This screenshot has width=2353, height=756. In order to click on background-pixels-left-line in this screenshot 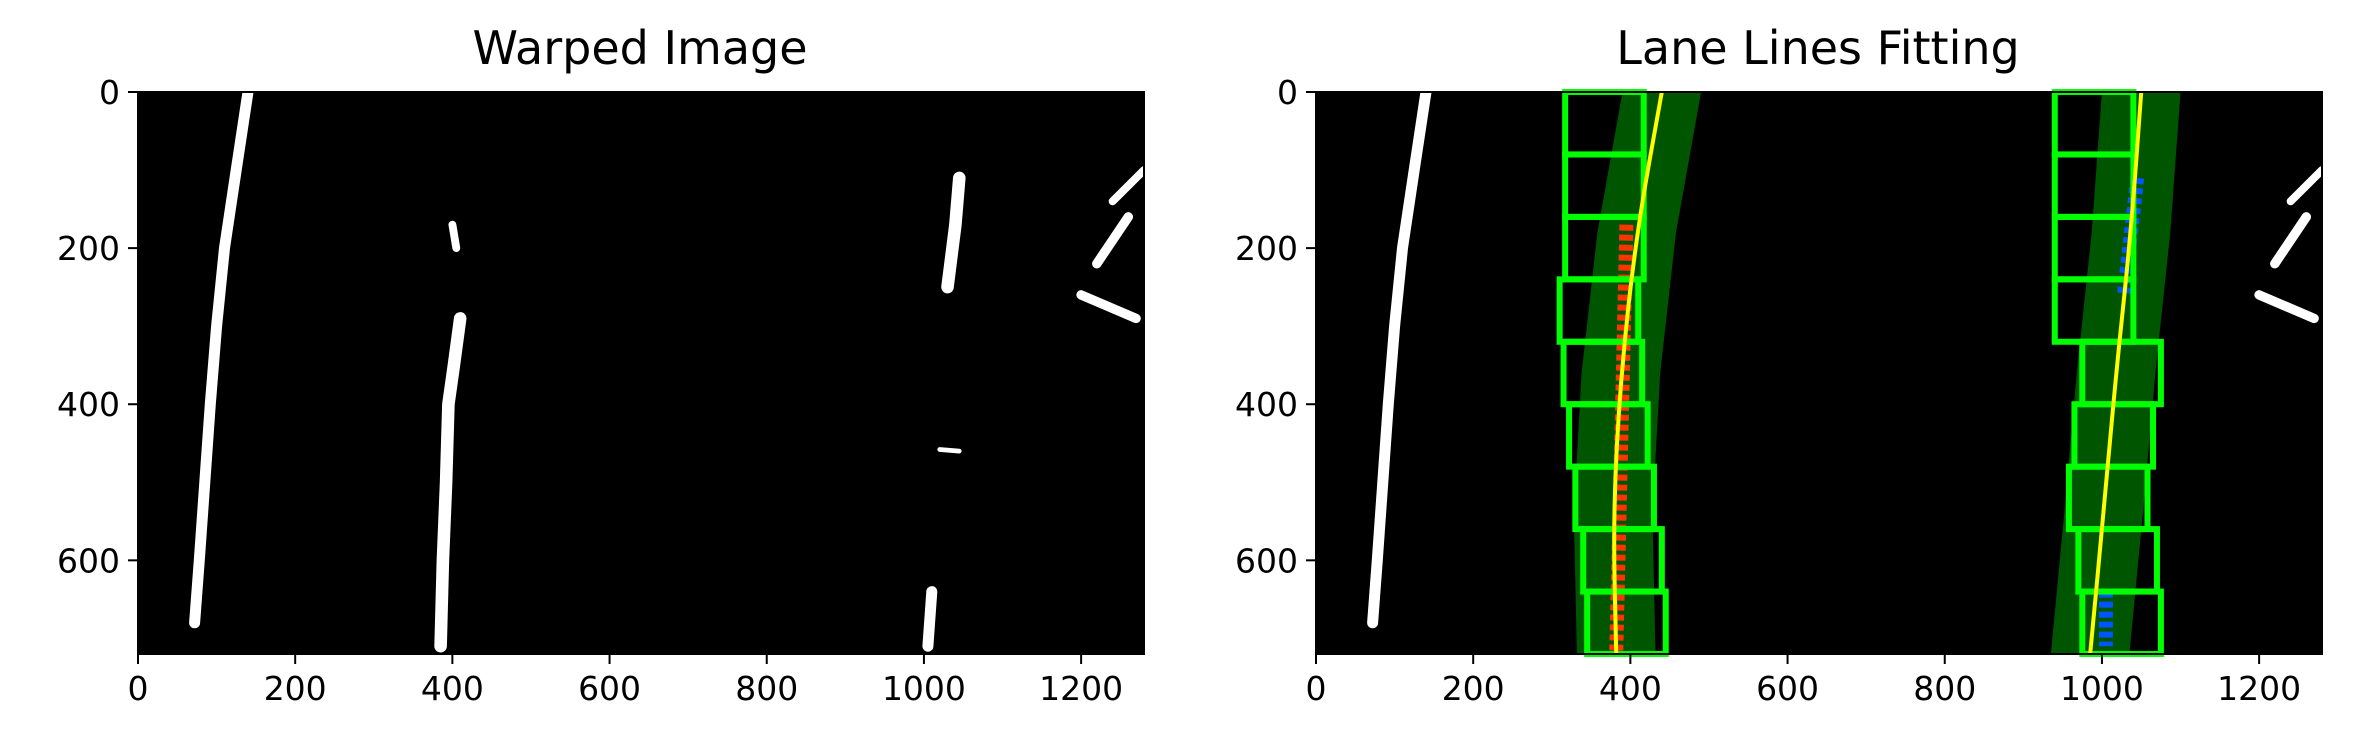, I will do `click(1399, 357)`.